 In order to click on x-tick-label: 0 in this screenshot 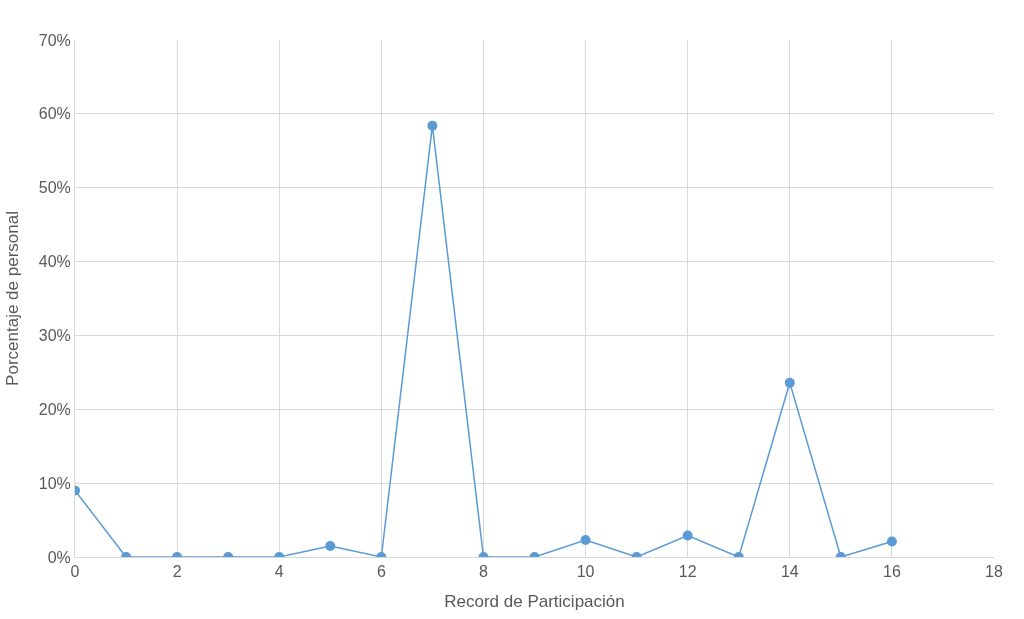, I will do `click(75, 572)`.